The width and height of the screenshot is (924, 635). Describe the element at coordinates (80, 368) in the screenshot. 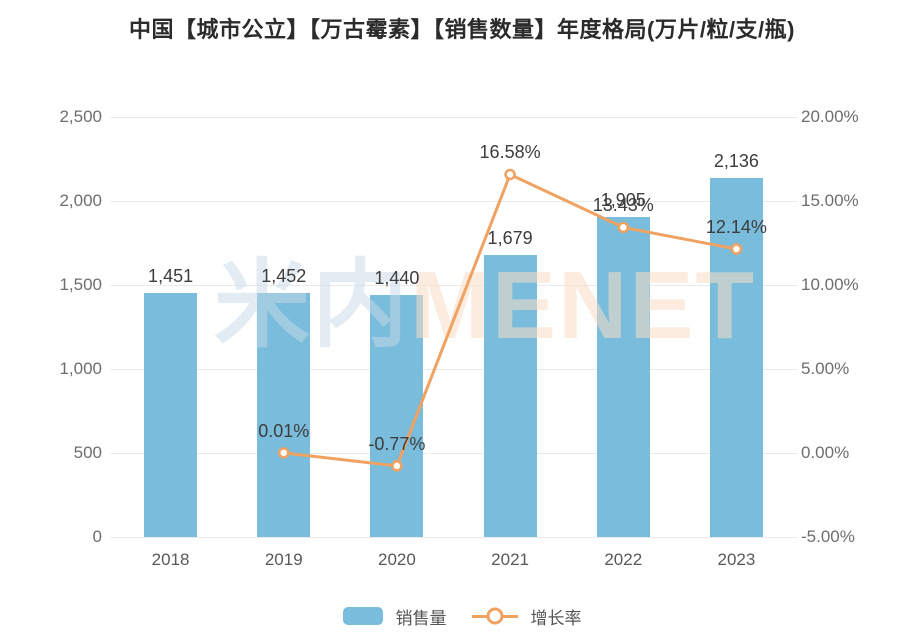

I see `left-axis-tick: 1,000` at that location.